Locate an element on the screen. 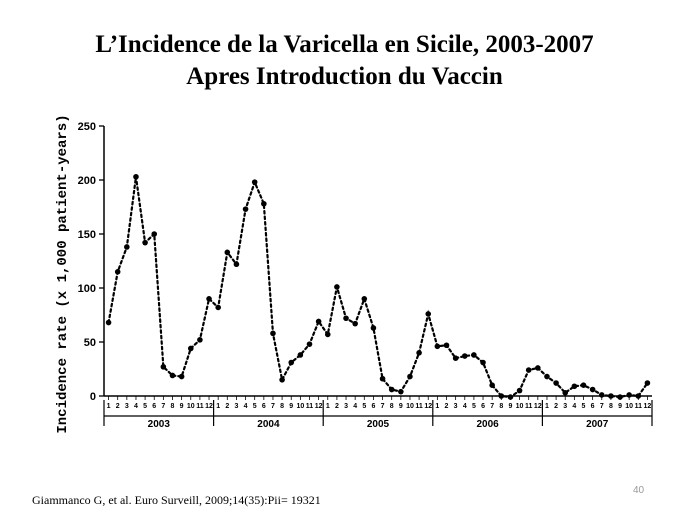 This screenshot has width=689, height=517. year-label: 2004 is located at coordinates (268, 424).